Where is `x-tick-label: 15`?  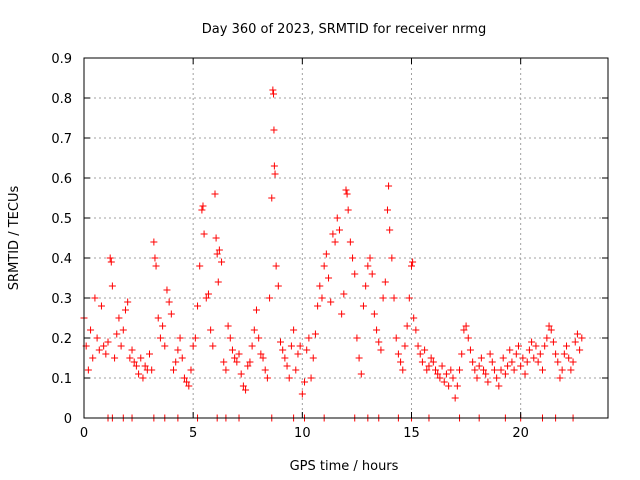
x-tick-label: 15 is located at coordinates (411, 433).